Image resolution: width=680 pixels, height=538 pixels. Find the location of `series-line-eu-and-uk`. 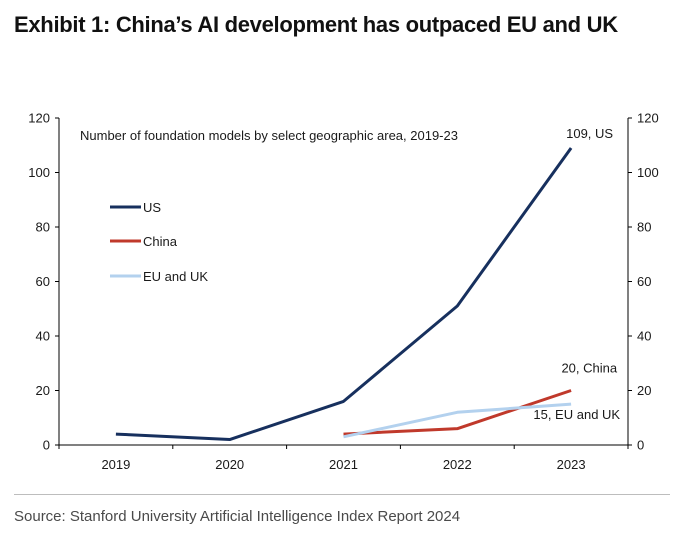

series-line-eu-and-uk is located at coordinates (457, 420).